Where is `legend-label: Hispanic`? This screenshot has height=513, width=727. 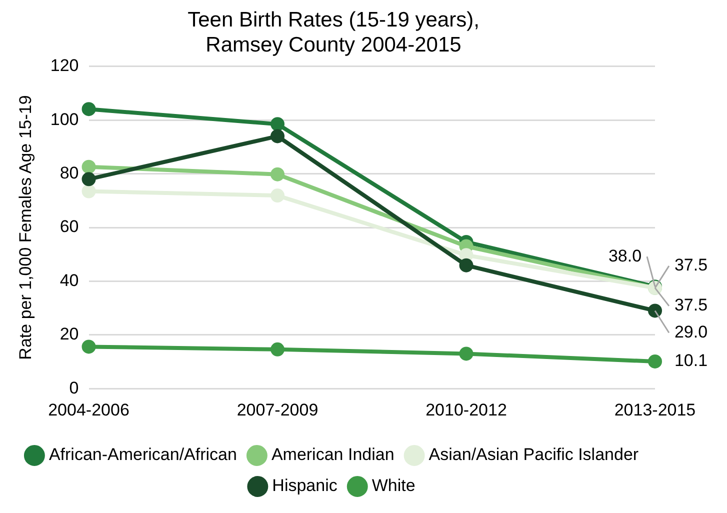 legend-label: Hispanic is located at coordinates (305, 486).